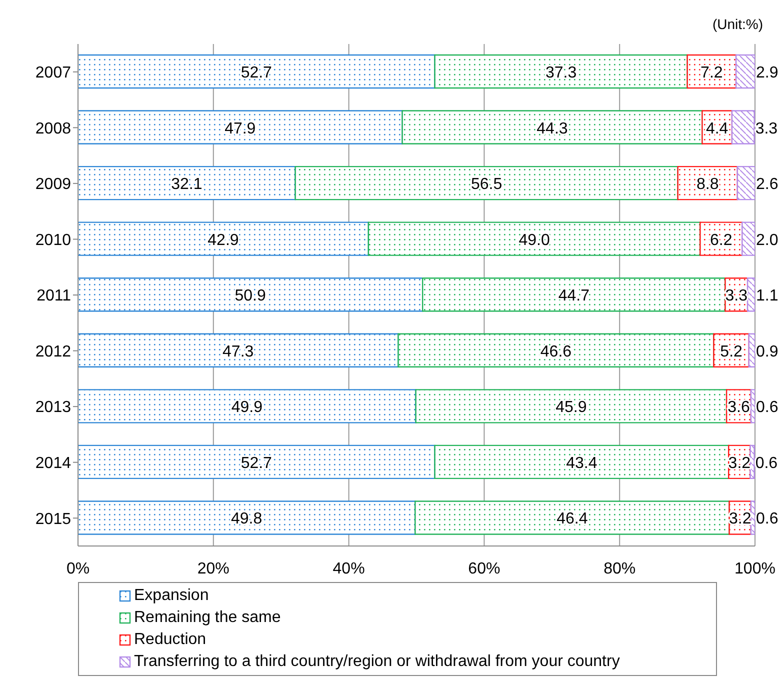 Image resolution: width=783 pixels, height=679 pixels. Describe the element at coordinates (53, 351) in the screenshot. I see `y-tick-label: 2012` at that location.